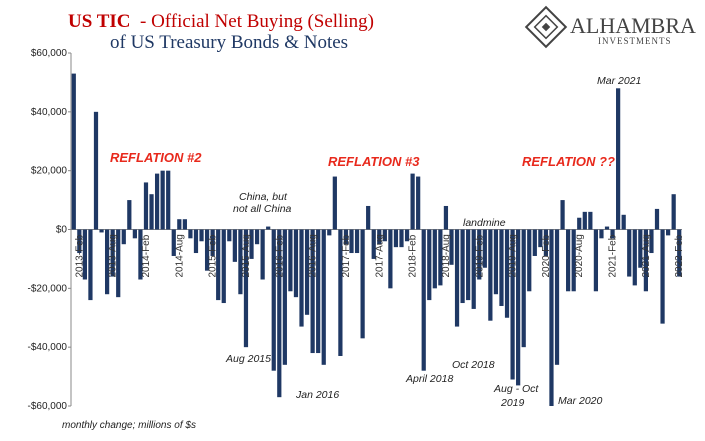 This screenshot has height=441, width=705. I want to click on annotation: REFLATION #3, so click(374, 161).